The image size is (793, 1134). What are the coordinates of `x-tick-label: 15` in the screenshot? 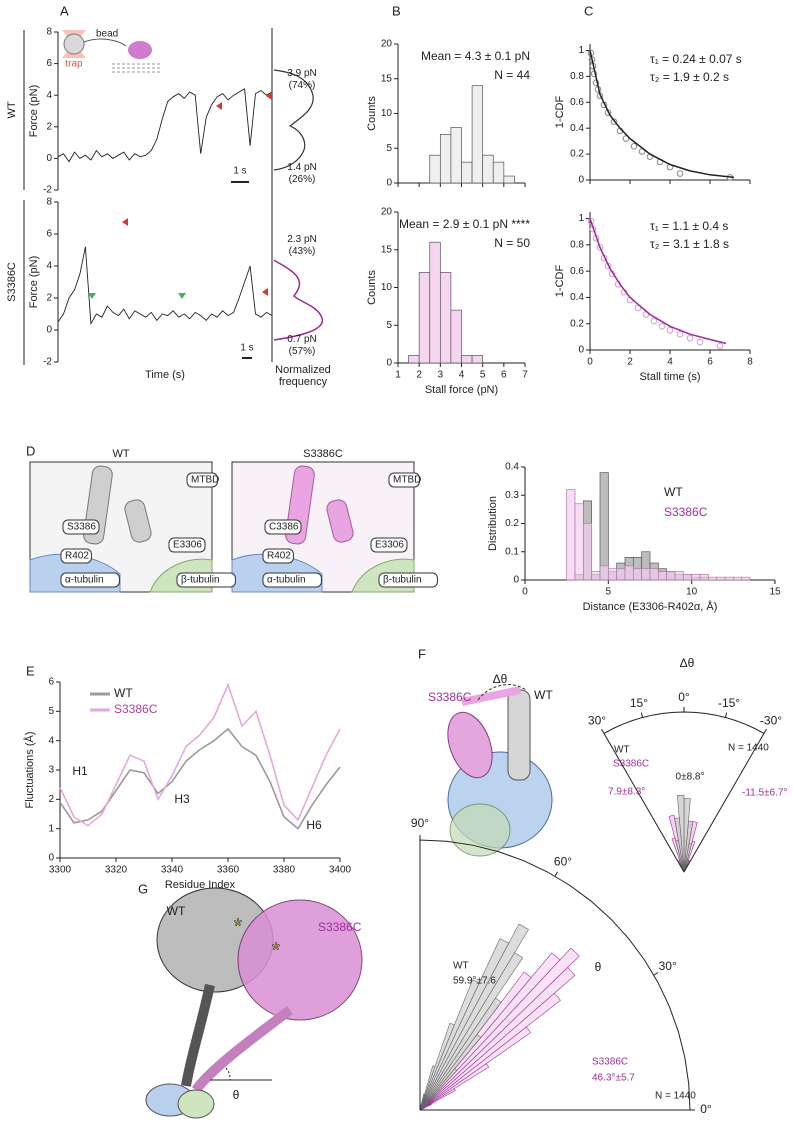 It's located at (775, 592).